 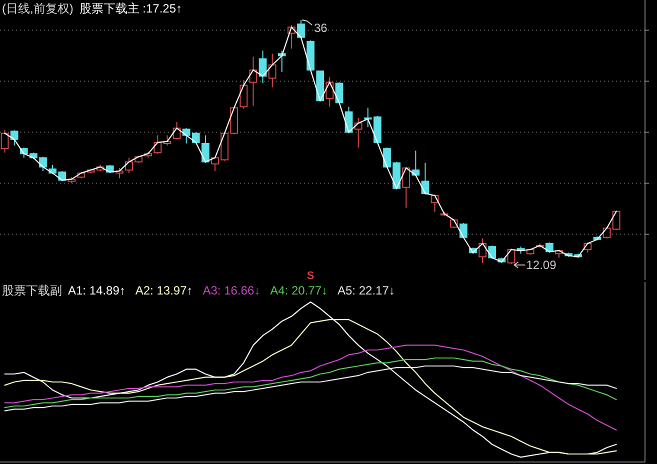 I want to click on legend: A1: 14.89↑ A2: 13.97↑ A3: 16.66↓ A4: 20.77↓ A5: 22.17↓, so click(x=231, y=291).